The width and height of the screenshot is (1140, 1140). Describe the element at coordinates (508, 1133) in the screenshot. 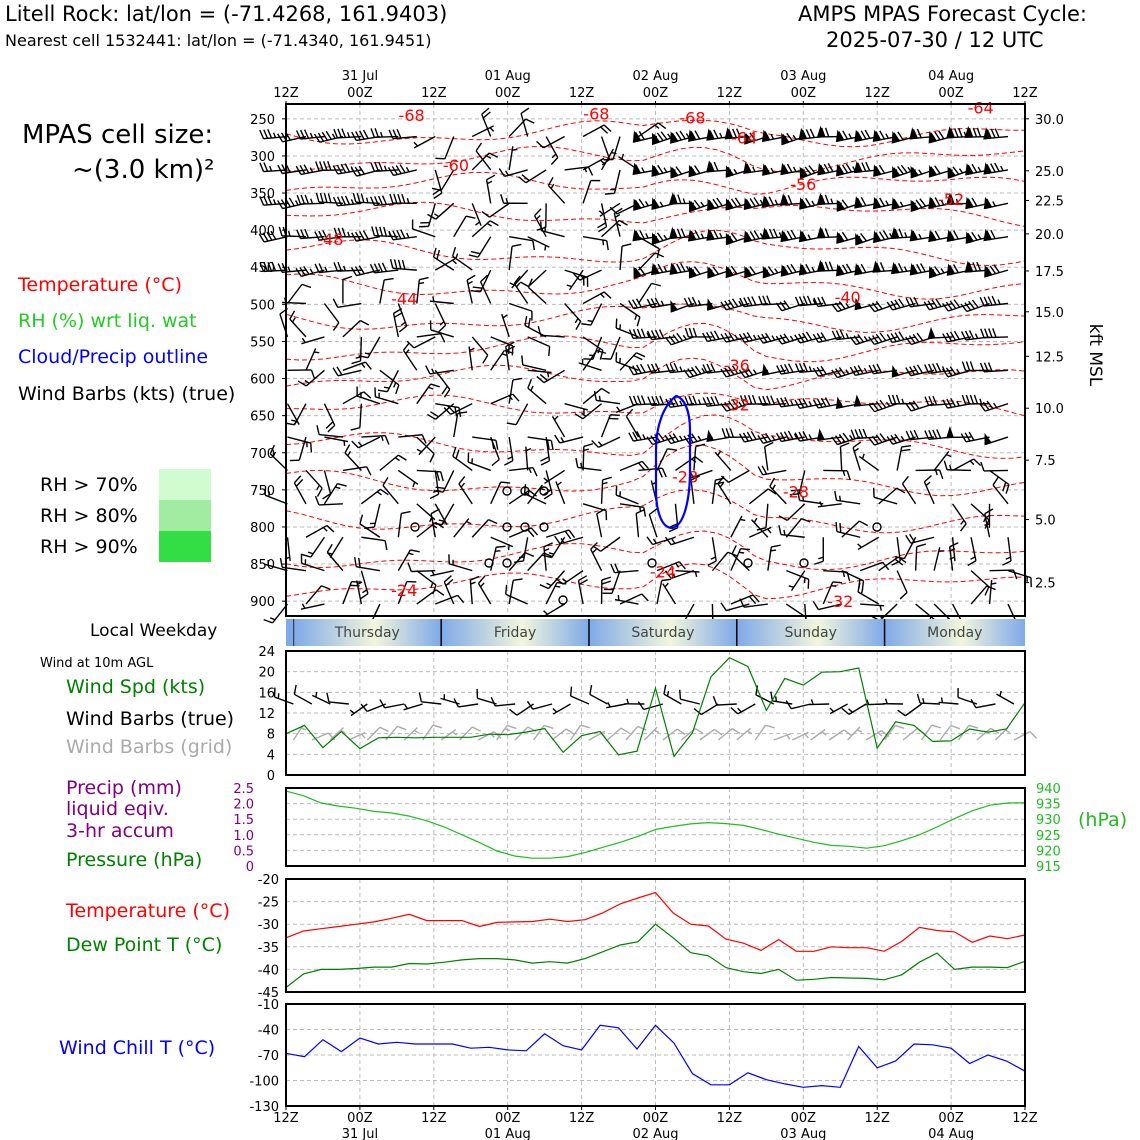

I see `bottom-date-label: 01 Aug` at that location.